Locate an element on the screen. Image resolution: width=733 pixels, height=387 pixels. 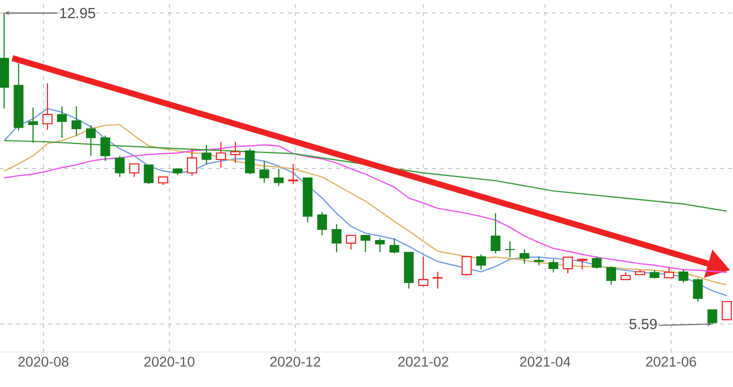
x-tick-label: 2020-10 is located at coordinates (169, 361).